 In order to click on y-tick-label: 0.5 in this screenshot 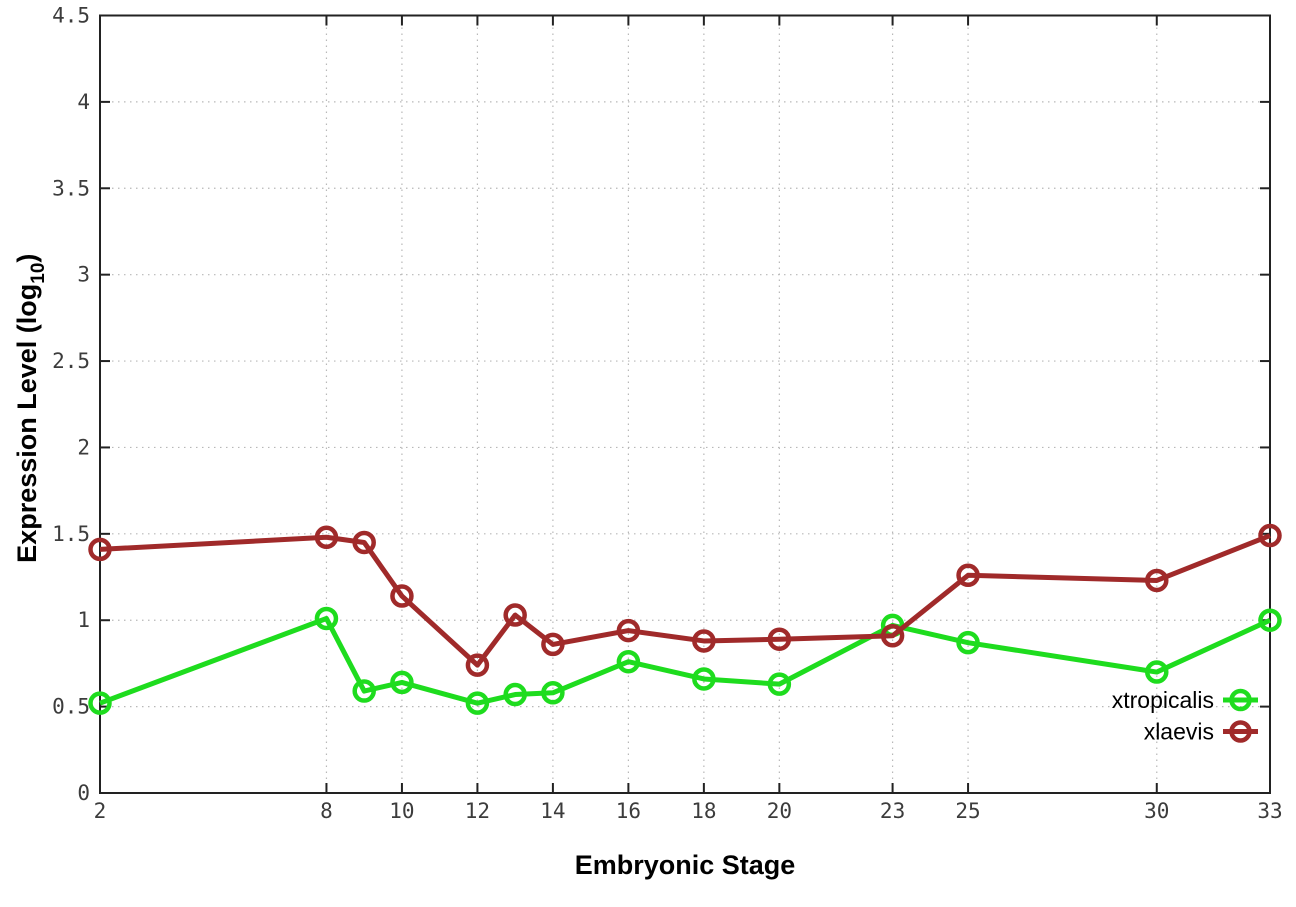, I will do `click(71, 707)`.